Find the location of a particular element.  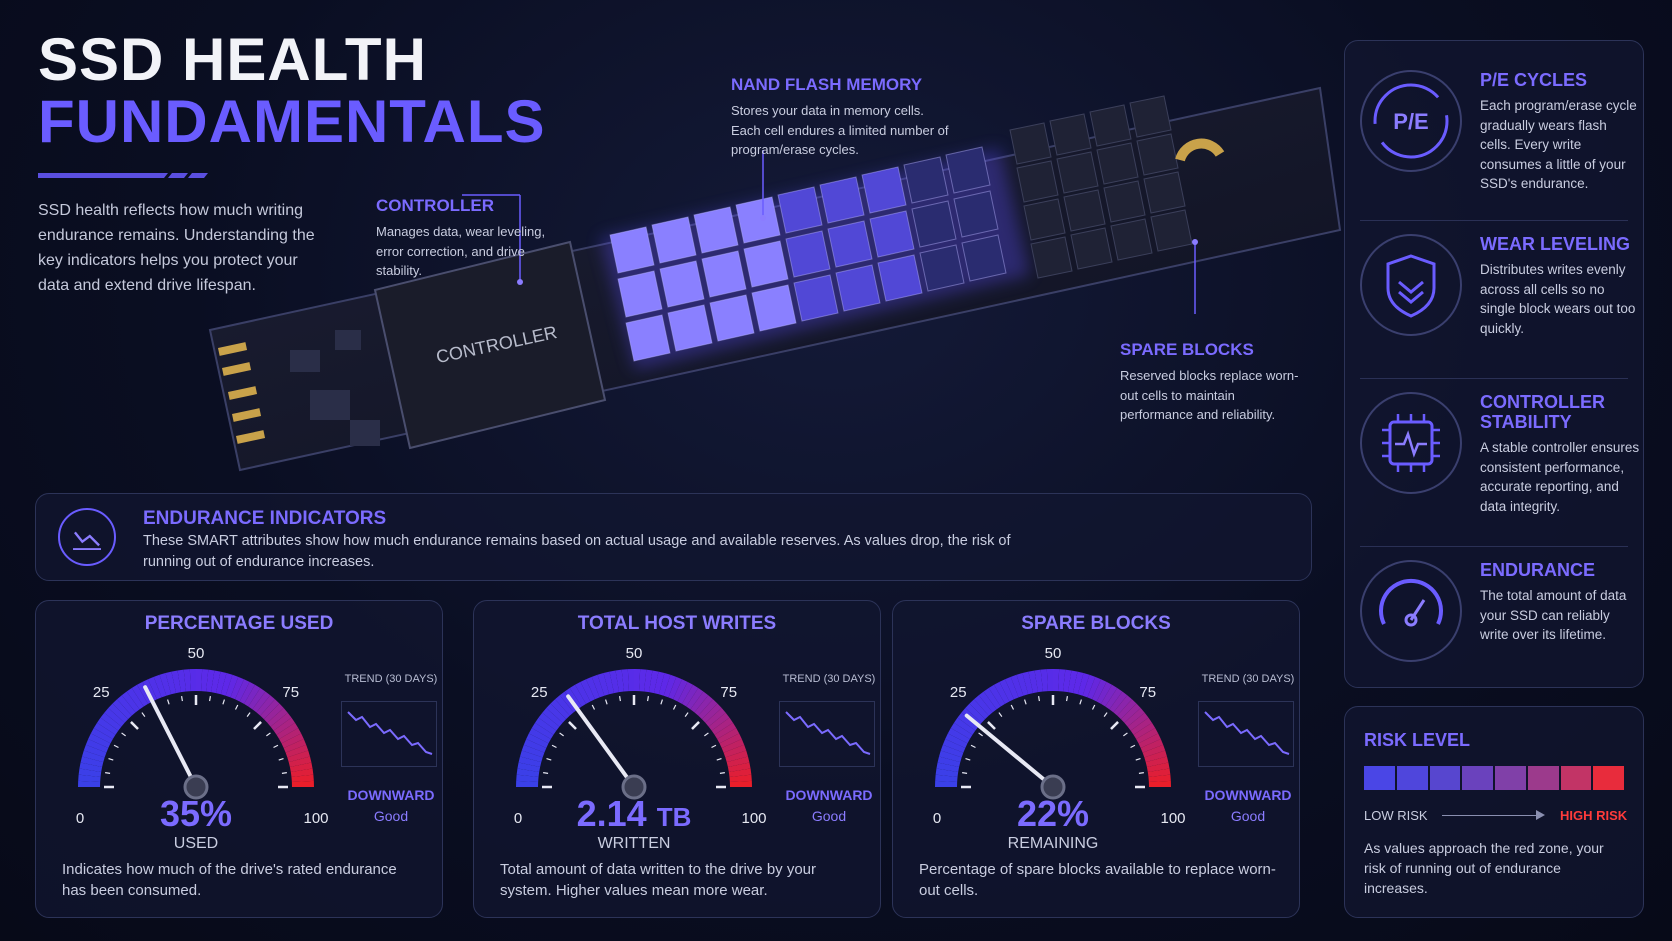

gauge-dial: 0 25 50 75 100 is located at coordinates (202, 736).